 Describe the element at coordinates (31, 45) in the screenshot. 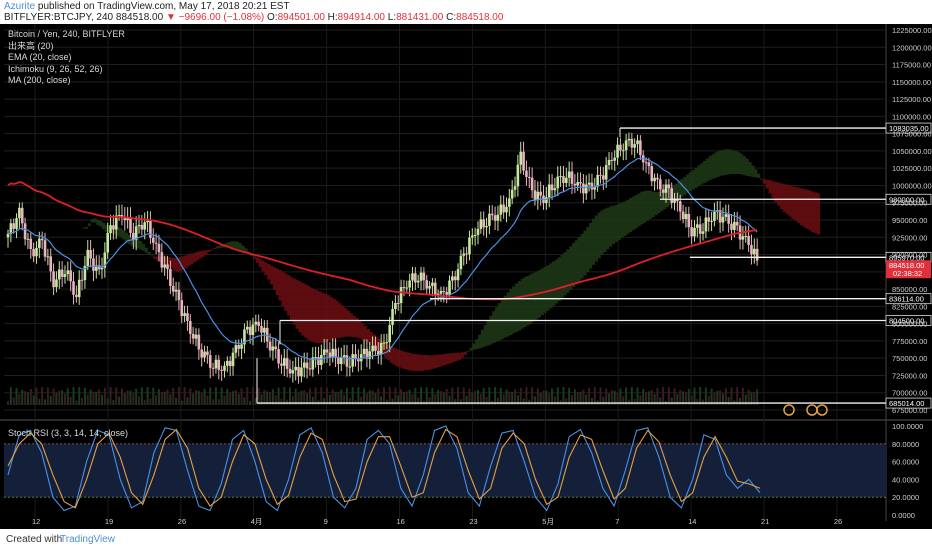

I see `legend-volume: 出来高 (20)` at that location.